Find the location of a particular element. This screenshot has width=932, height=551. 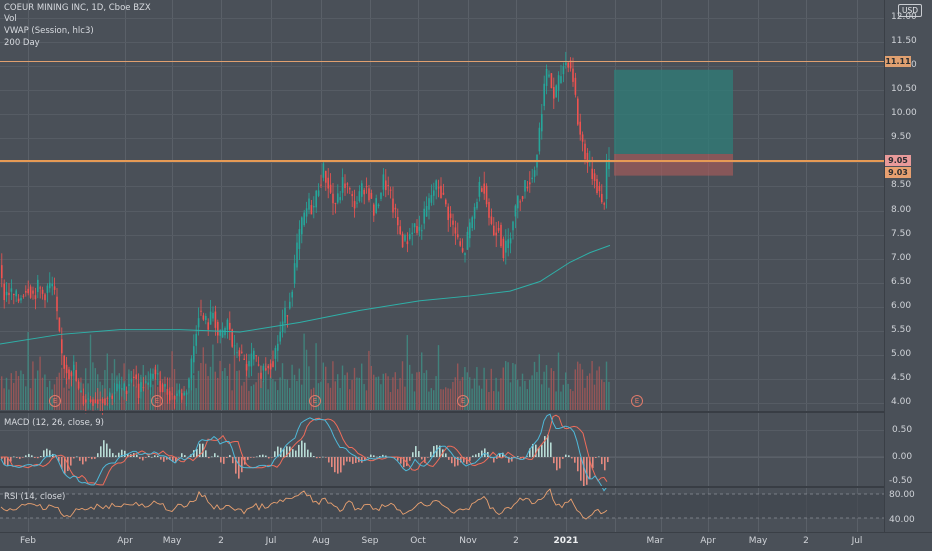

time-axis-label: Nov is located at coordinates (468, 541).